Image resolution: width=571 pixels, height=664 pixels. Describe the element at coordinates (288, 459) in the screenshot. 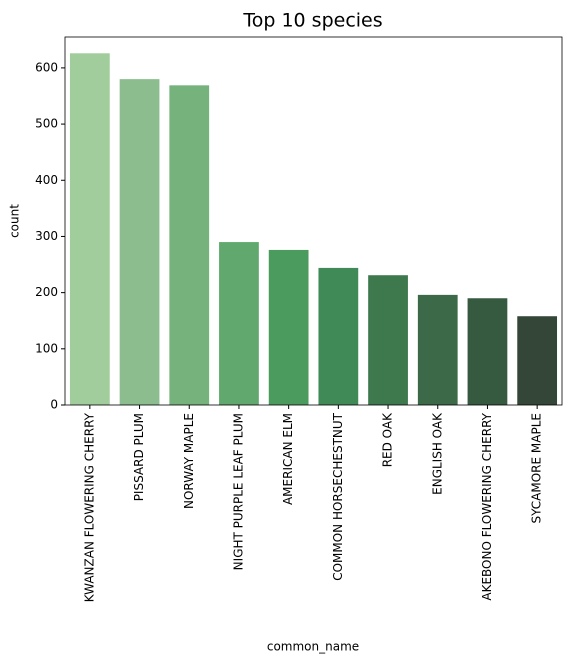

I see `x-tick-label: AMERICAN ELM` at that location.